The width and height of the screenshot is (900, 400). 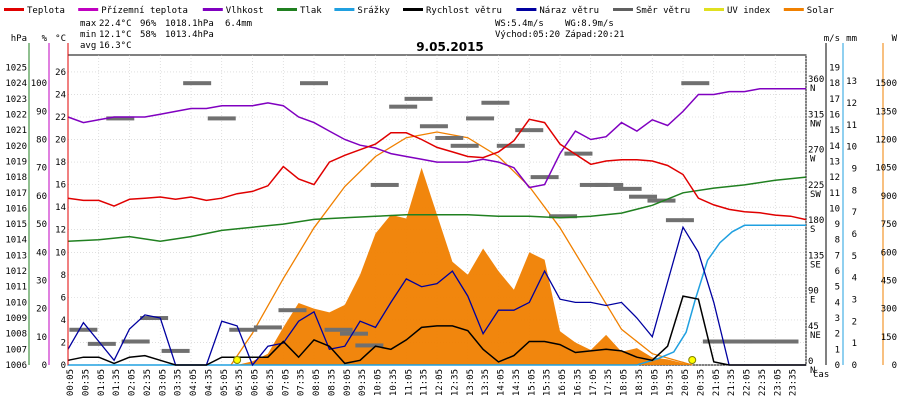 What do you see at coordinates (816, 256) in the screenshot?
I see `dir-degree-label: 135` at bounding box center [816, 256].